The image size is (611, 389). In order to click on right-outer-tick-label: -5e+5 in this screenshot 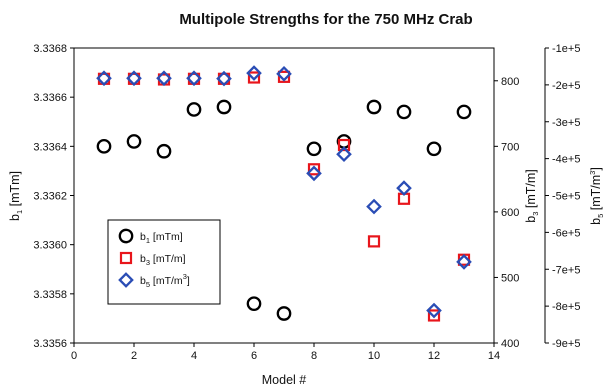, I will do `click(566, 197)`.